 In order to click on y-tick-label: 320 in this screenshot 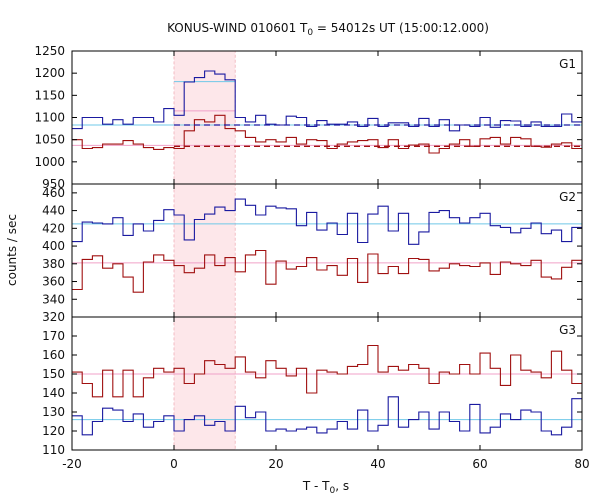, I will do `click(53, 317)`.